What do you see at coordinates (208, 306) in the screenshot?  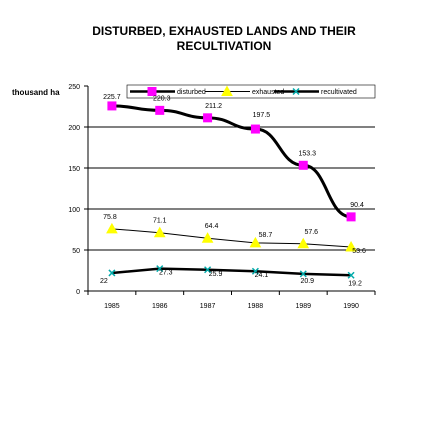 I see `x-tick-label: 1987` at bounding box center [208, 306].